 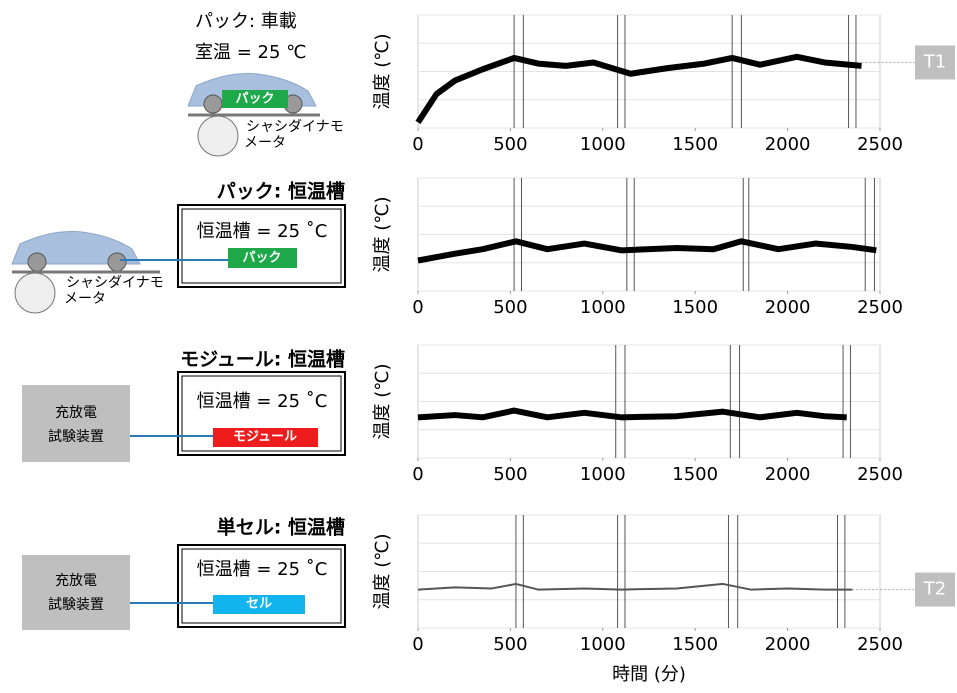 I want to click on panel: パック: 恒温槽 恒温槽 = 25 ˚C パック シャシダイナモ メータ, so click(x=178, y=247).